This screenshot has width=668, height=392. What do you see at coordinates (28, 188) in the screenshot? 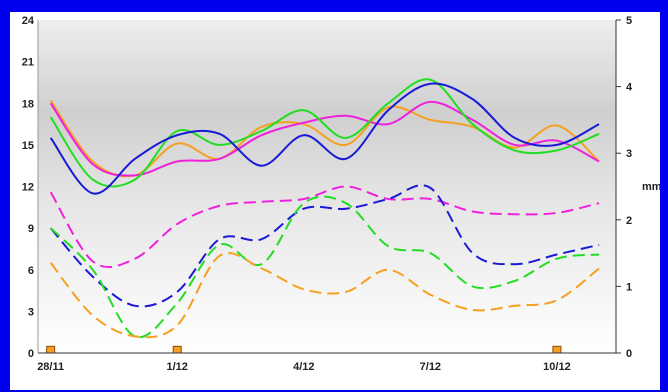
I see `left-tick-label: 12` at bounding box center [28, 188].